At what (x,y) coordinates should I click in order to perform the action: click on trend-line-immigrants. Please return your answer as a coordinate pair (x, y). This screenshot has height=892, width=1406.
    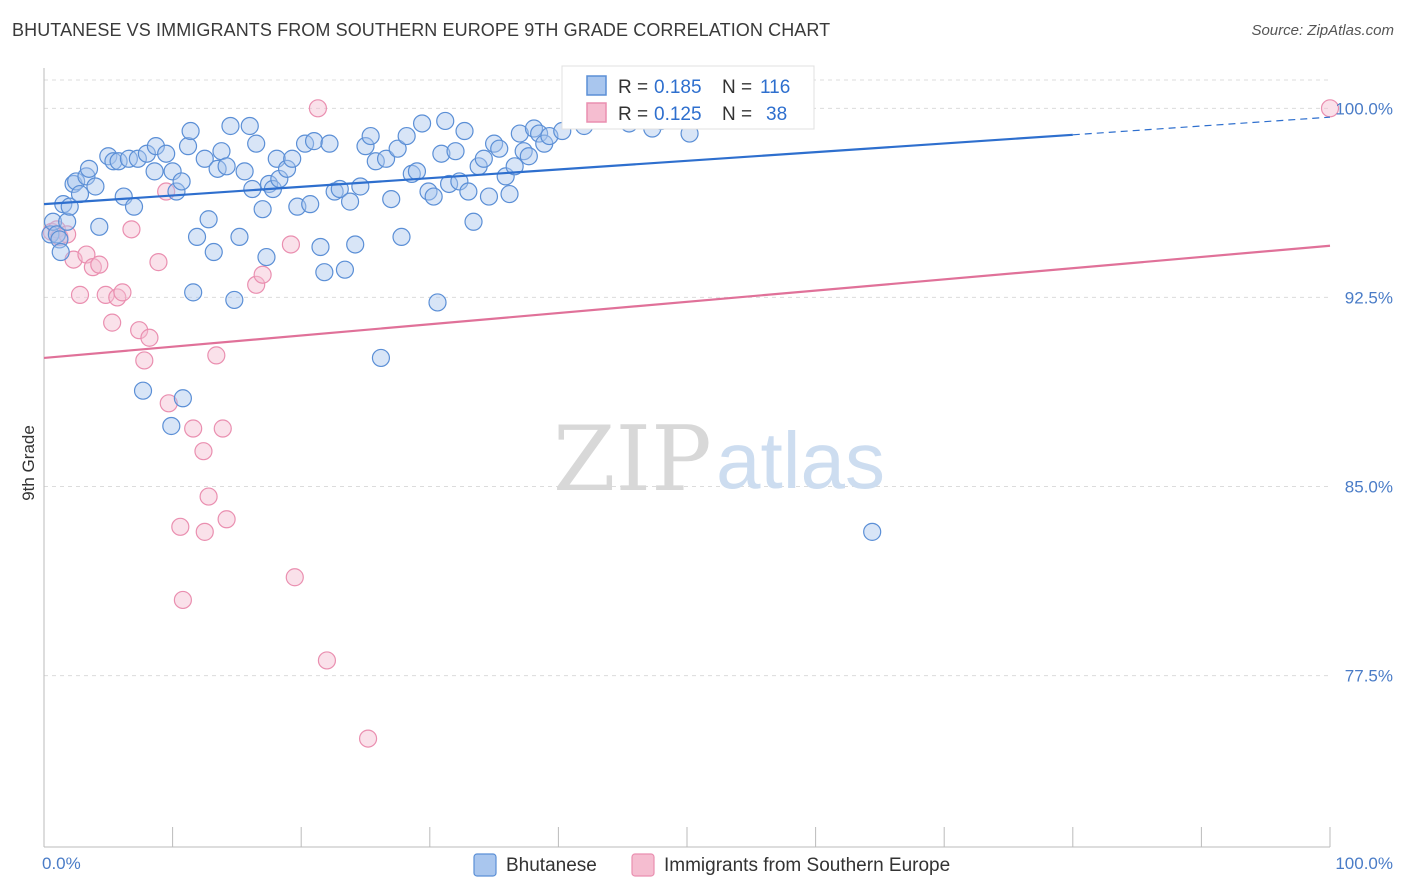
    Looking at the image, I should click on (687, 302).